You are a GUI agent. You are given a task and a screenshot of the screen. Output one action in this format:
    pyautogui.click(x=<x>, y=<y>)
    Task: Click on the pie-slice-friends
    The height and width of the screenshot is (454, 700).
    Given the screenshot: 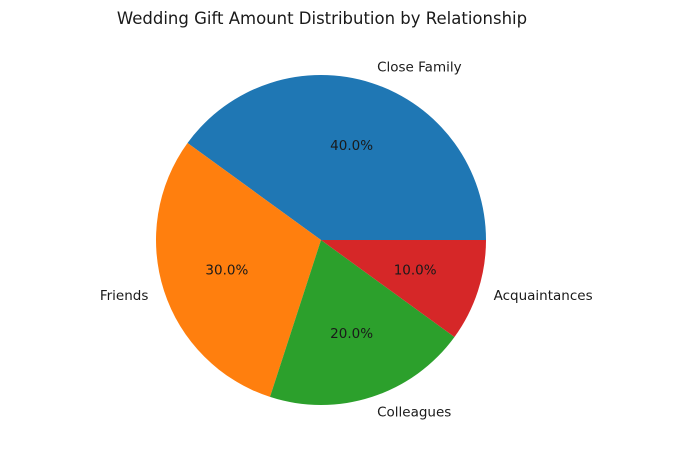 What is the action you would take?
    pyautogui.click(x=238, y=270)
    